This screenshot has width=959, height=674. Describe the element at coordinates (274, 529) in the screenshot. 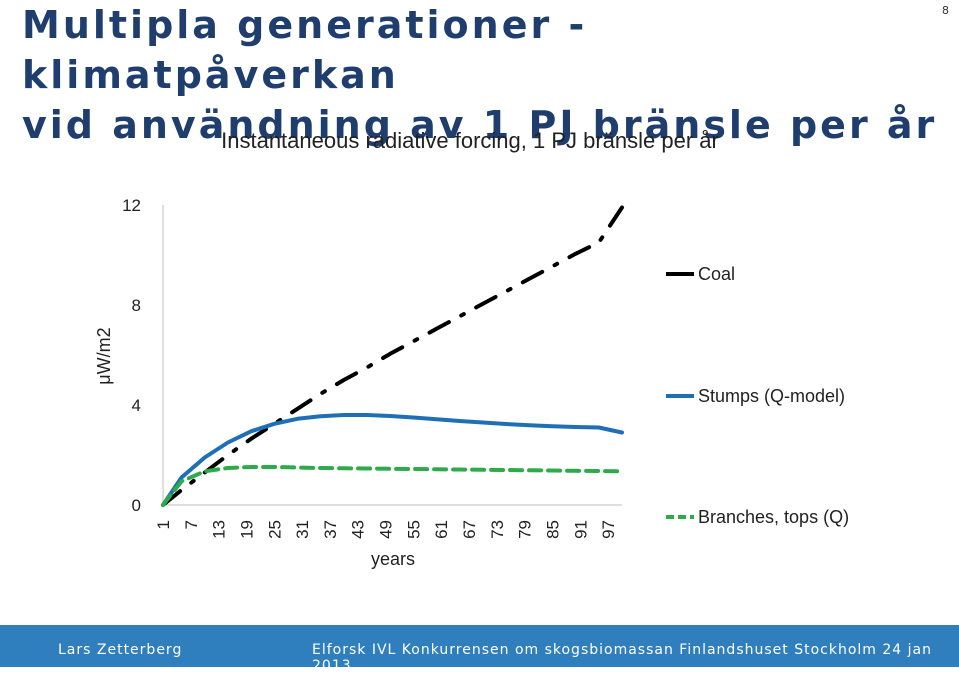

I see `x-tick-label: 25` at that location.